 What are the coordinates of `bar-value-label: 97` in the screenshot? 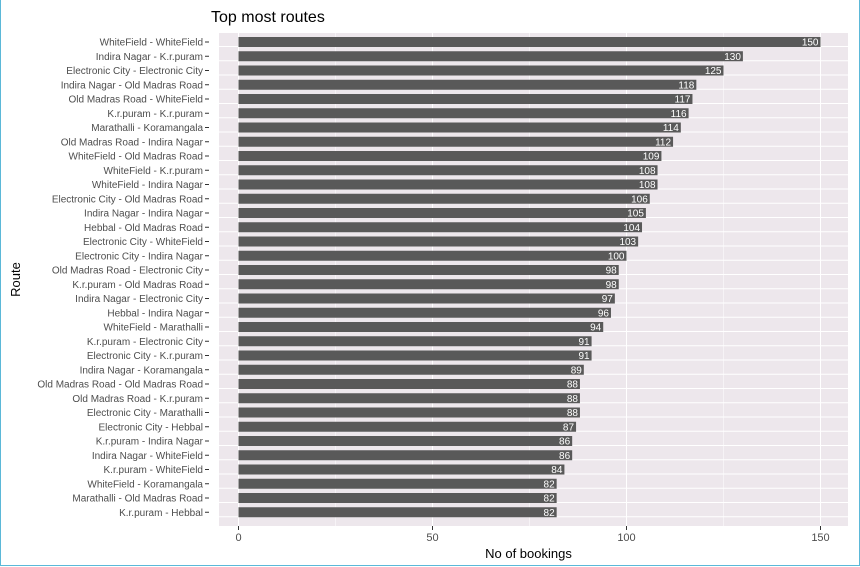 It's located at (608, 299).